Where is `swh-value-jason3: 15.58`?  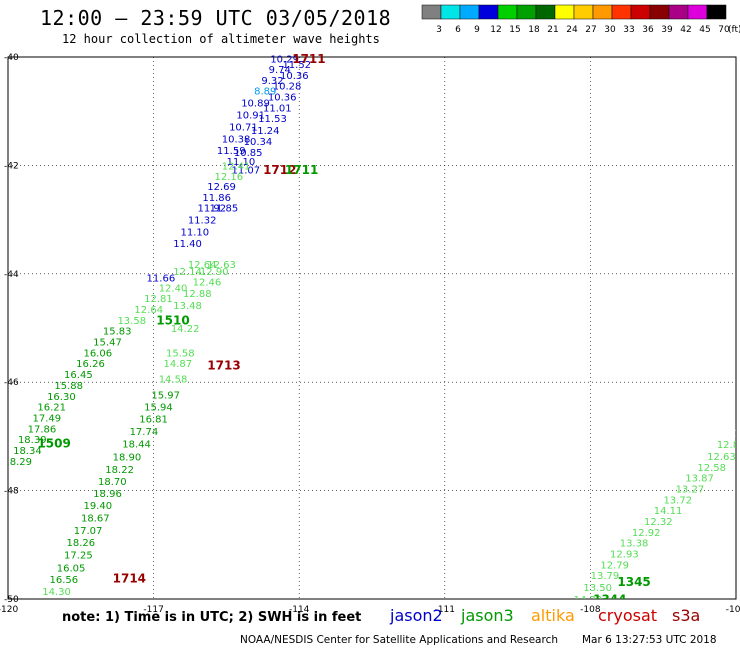 swh-value-jason3: 15.58 is located at coordinates (180, 353).